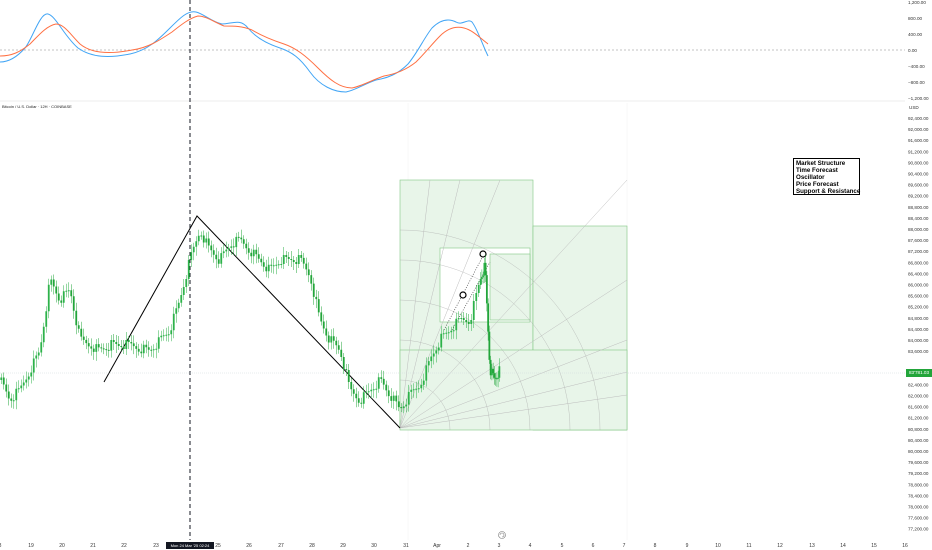  What do you see at coordinates (918, 340) in the screenshot?
I see `price-tick-label: 84,000.00` at bounding box center [918, 340].